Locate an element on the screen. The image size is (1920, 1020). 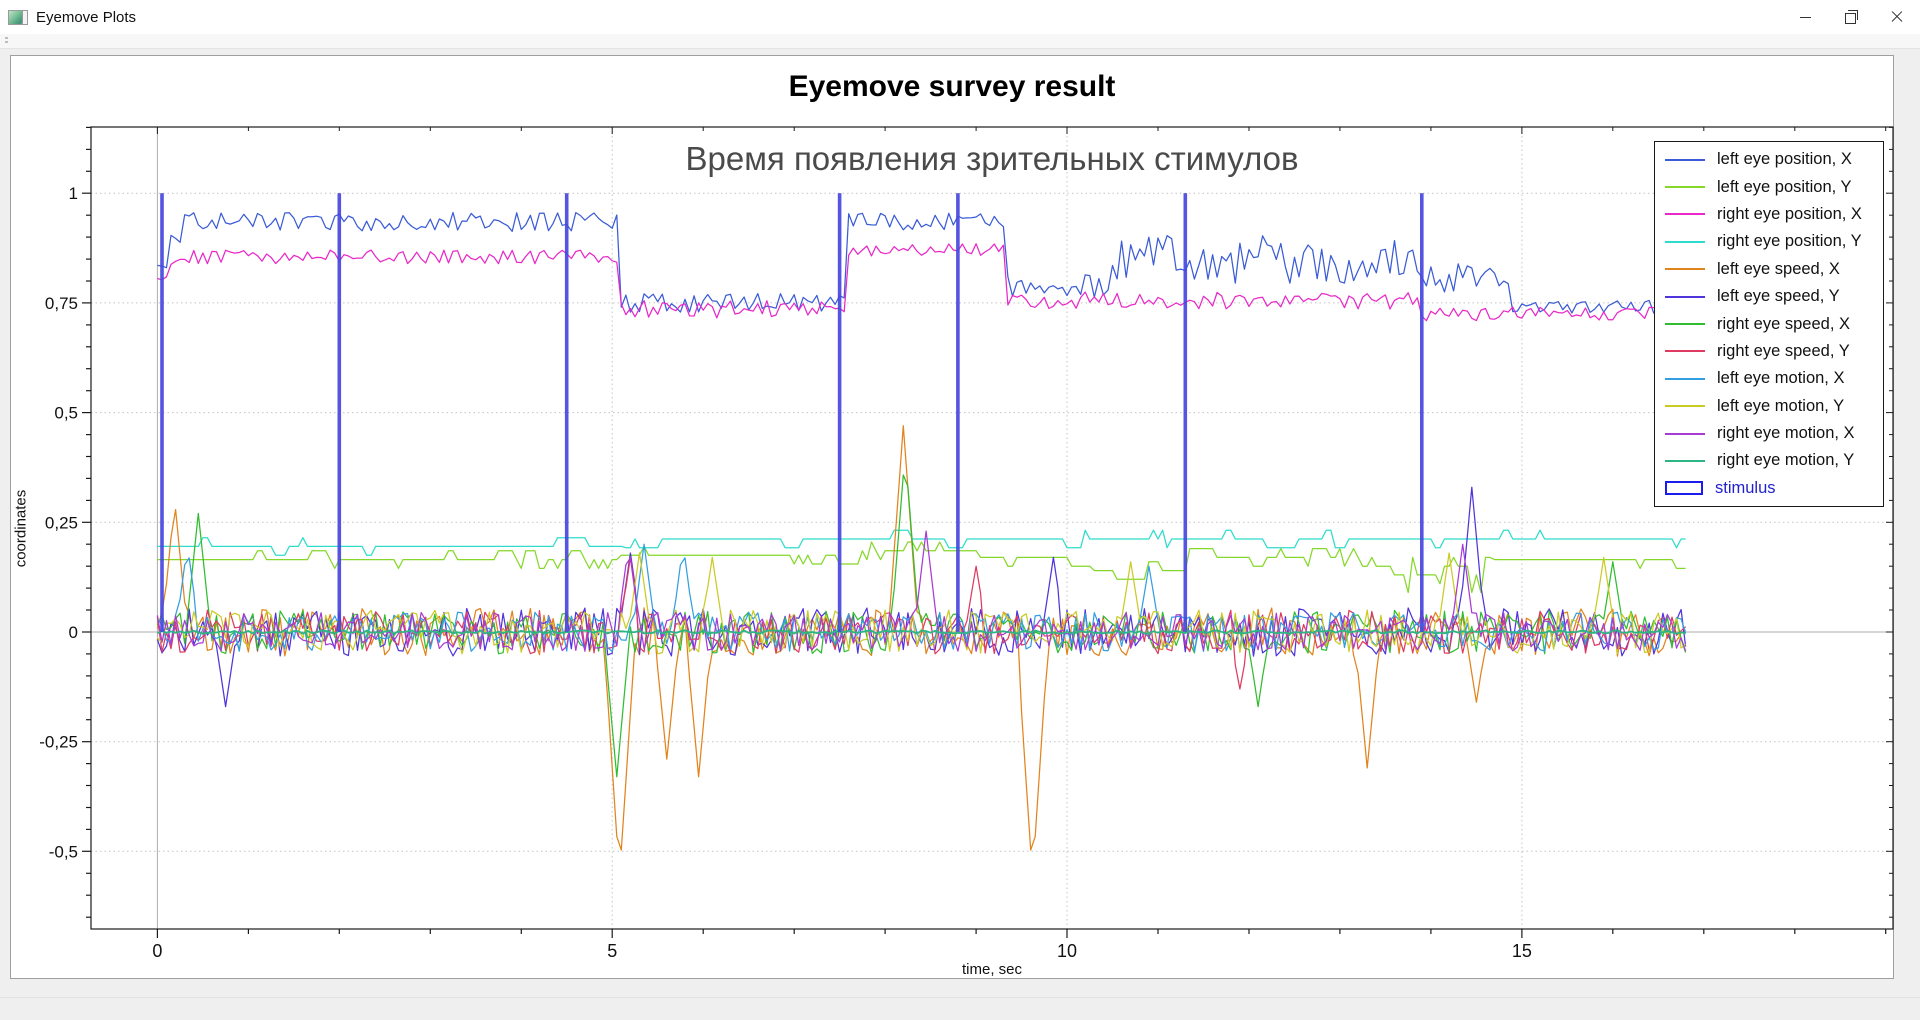
legend-item-left-eye-motion-x: left eye motion, X is located at coordinates (1774, 378).